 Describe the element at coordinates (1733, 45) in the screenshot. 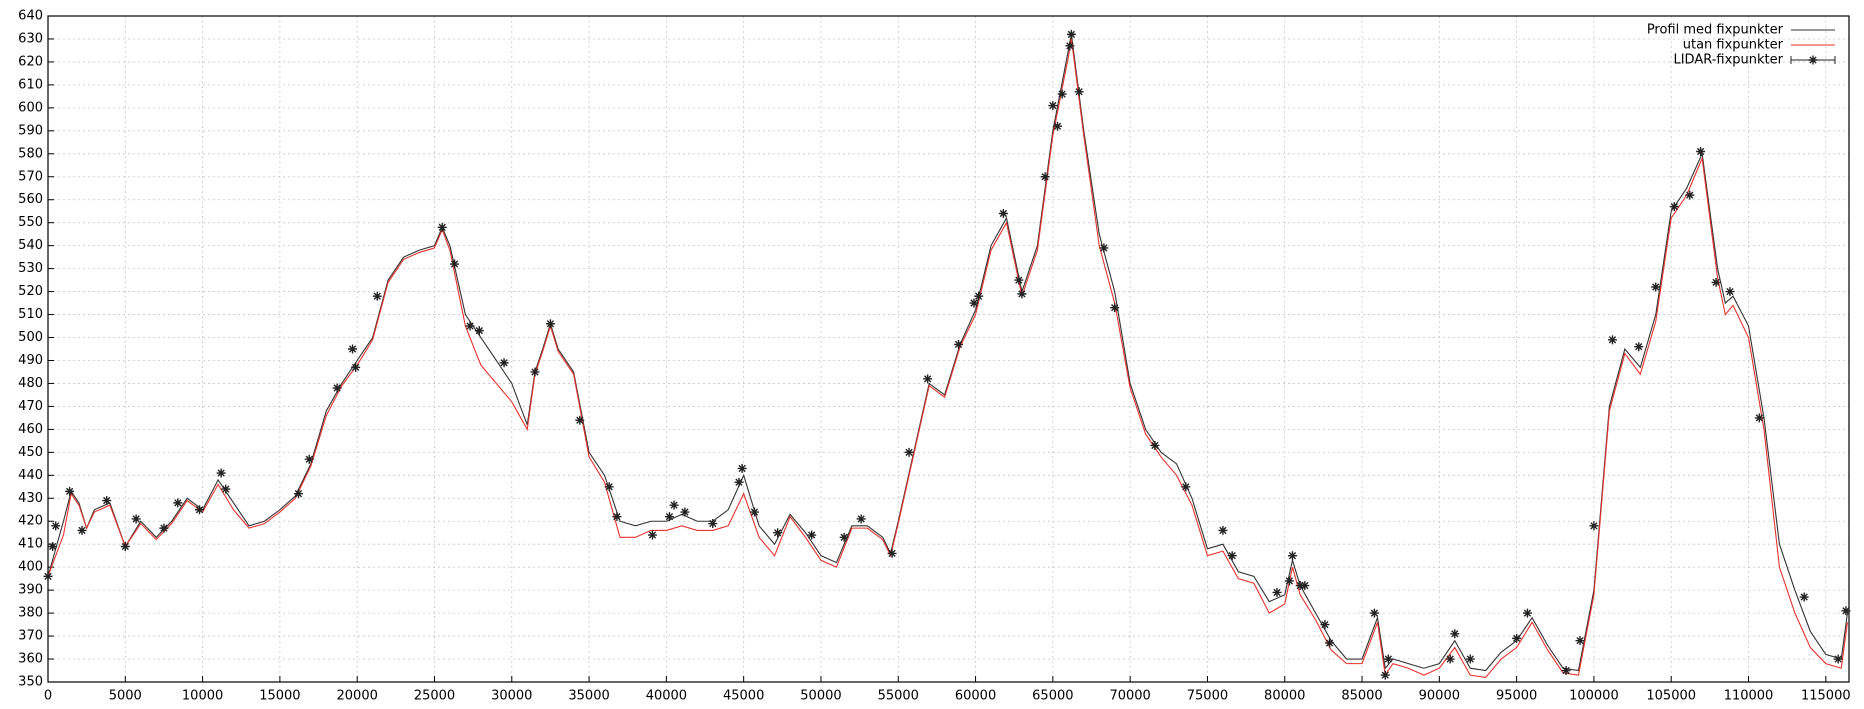

I see `legend-label: utan fixpunkter` at that location.